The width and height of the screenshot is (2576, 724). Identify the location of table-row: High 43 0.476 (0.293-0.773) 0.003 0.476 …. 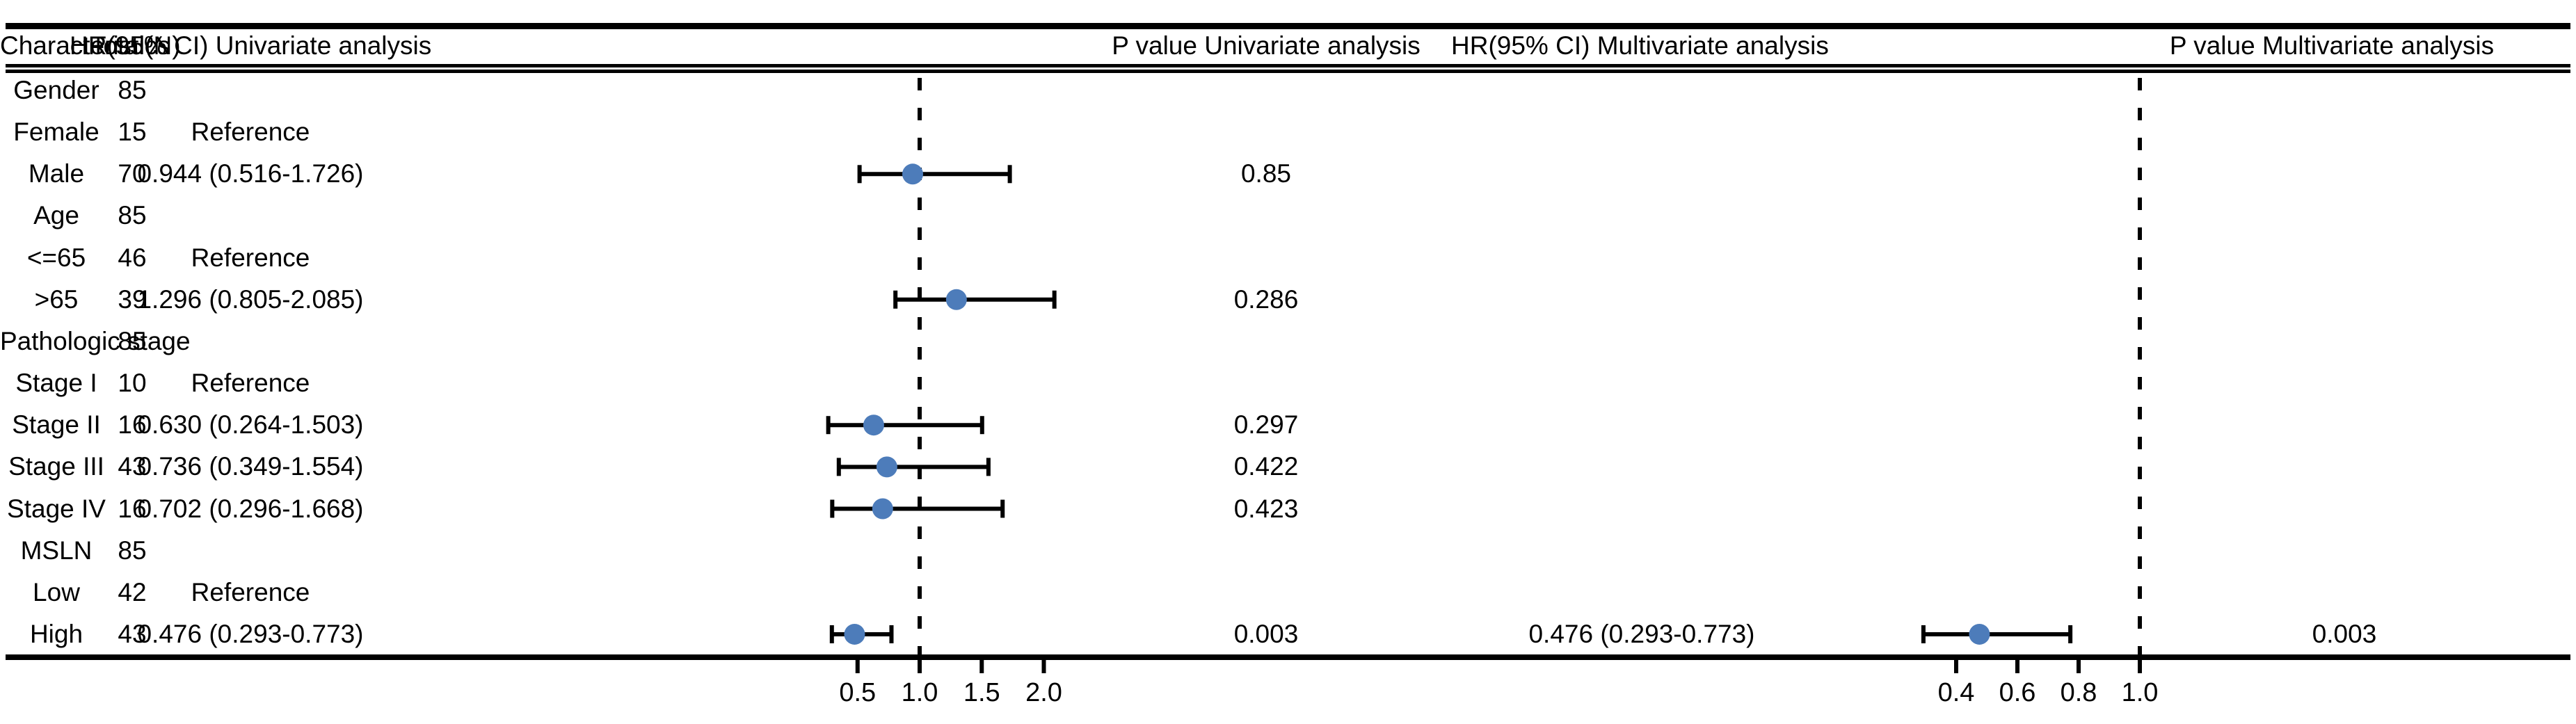
(1288, 634).